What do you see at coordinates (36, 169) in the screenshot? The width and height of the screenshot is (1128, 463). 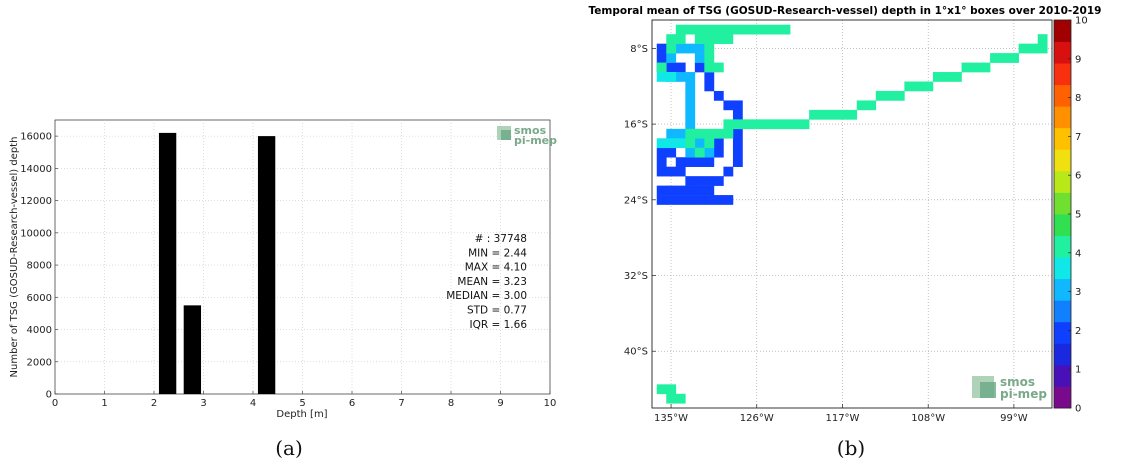 I see `histogram-y-tick-label: 14000` at bounding box center [36, 169].